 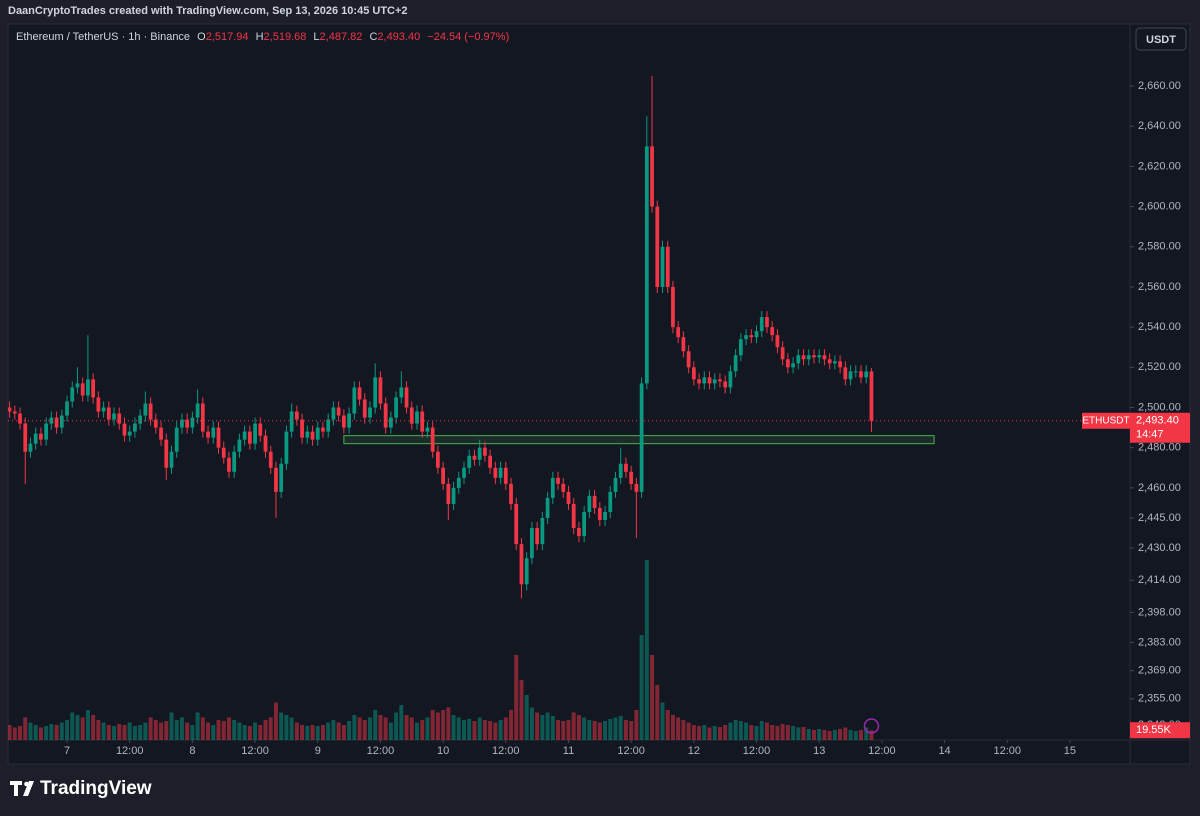 I want to click on y-tick-label: 2,369.00, so click(x=1159, y=671).